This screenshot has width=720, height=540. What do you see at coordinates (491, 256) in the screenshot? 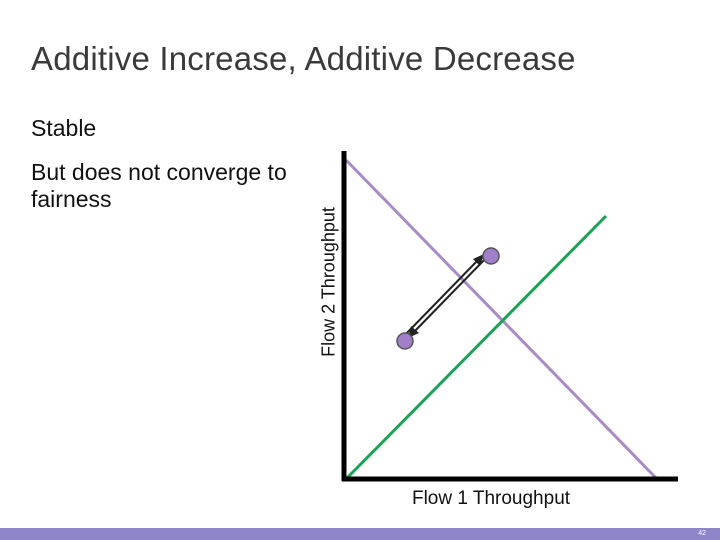
I see `point-upper` at bounding box center [491, 256].